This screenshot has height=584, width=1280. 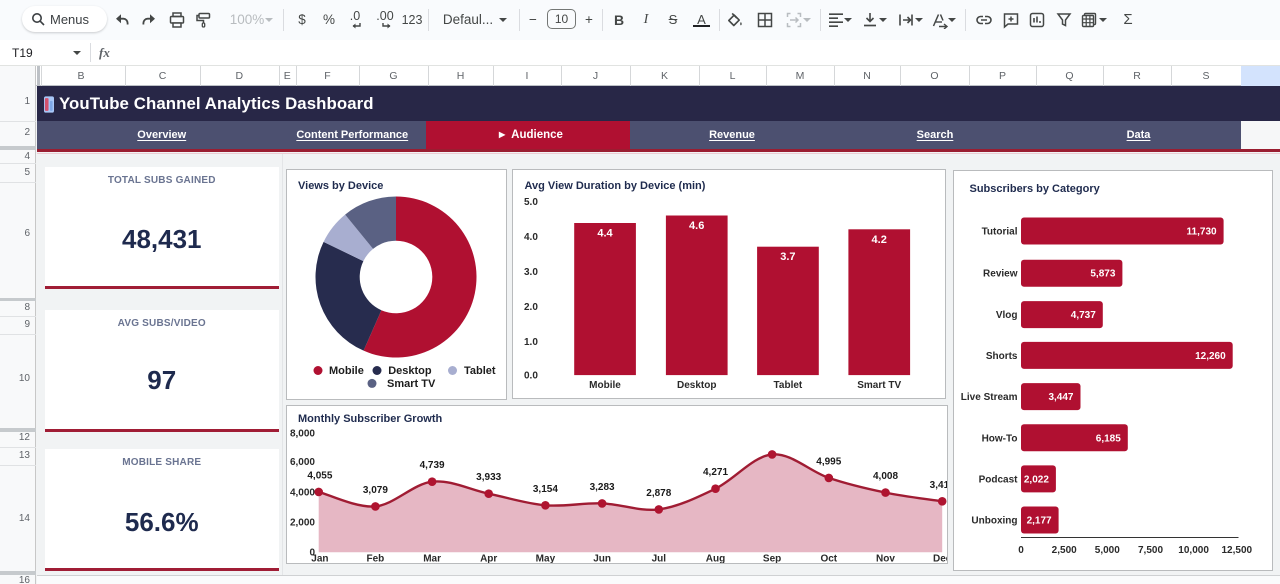 I want to click on svg-text: 11,730, so click(x=1201, y=232).